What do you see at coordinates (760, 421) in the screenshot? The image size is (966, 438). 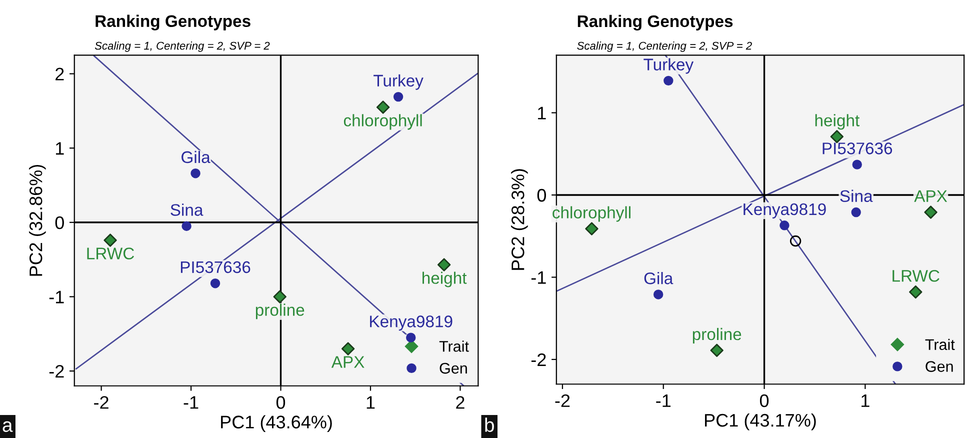 I see `x-axis-title: PC1 (43.17%)` at bounding box center [760, 421].